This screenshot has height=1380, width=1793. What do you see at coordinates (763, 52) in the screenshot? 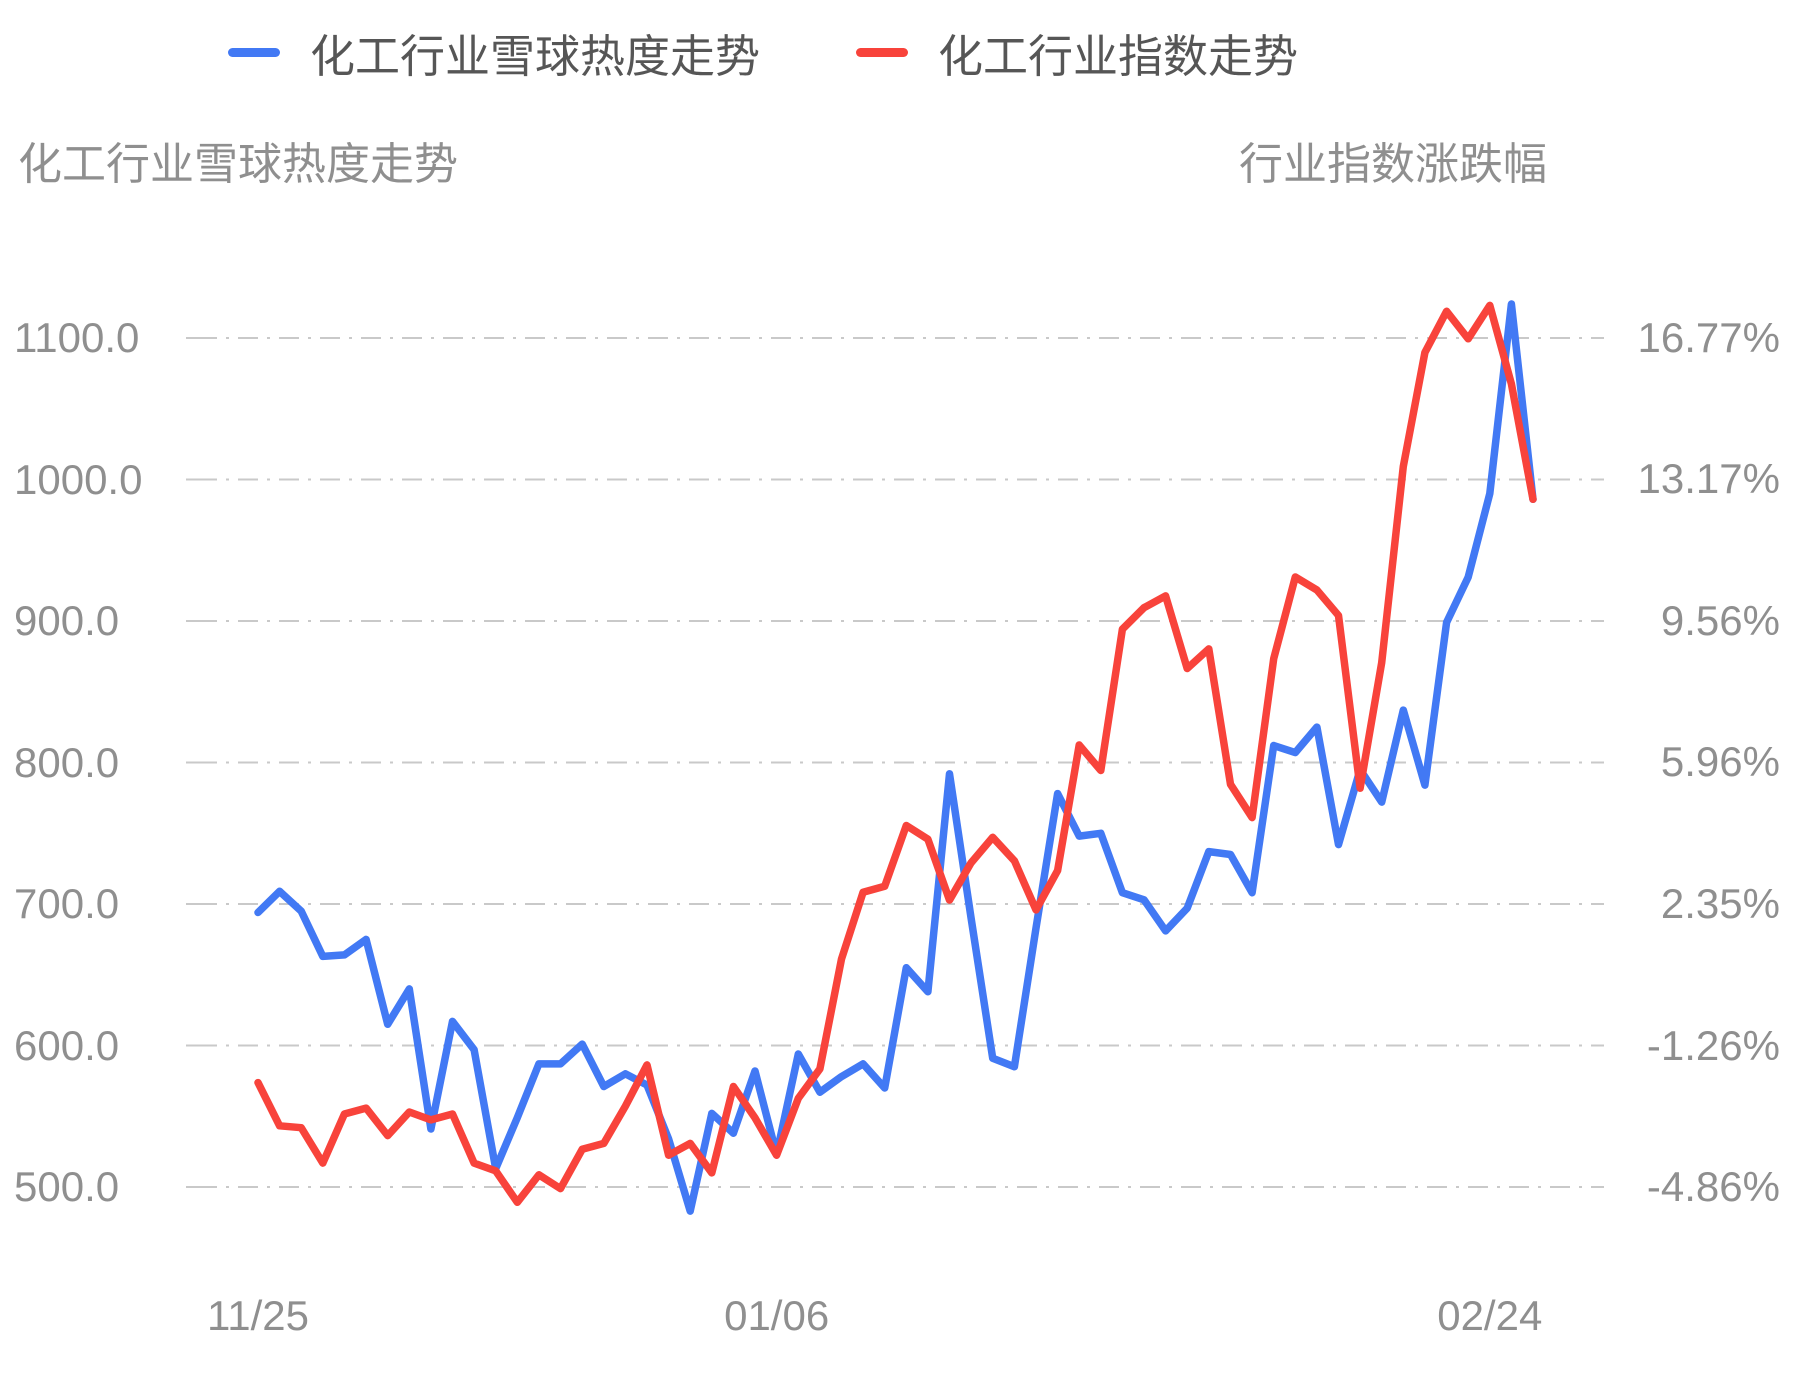
I see `legend: 化工行业雪球热度走势 化工行业指数走势` at bounding box center [763, 52].